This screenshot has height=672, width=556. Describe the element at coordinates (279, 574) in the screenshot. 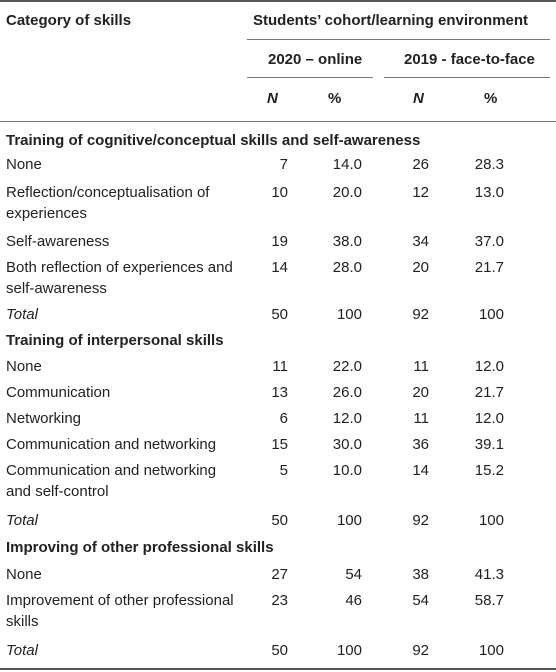

I see `row-n2020: 27` at that location.